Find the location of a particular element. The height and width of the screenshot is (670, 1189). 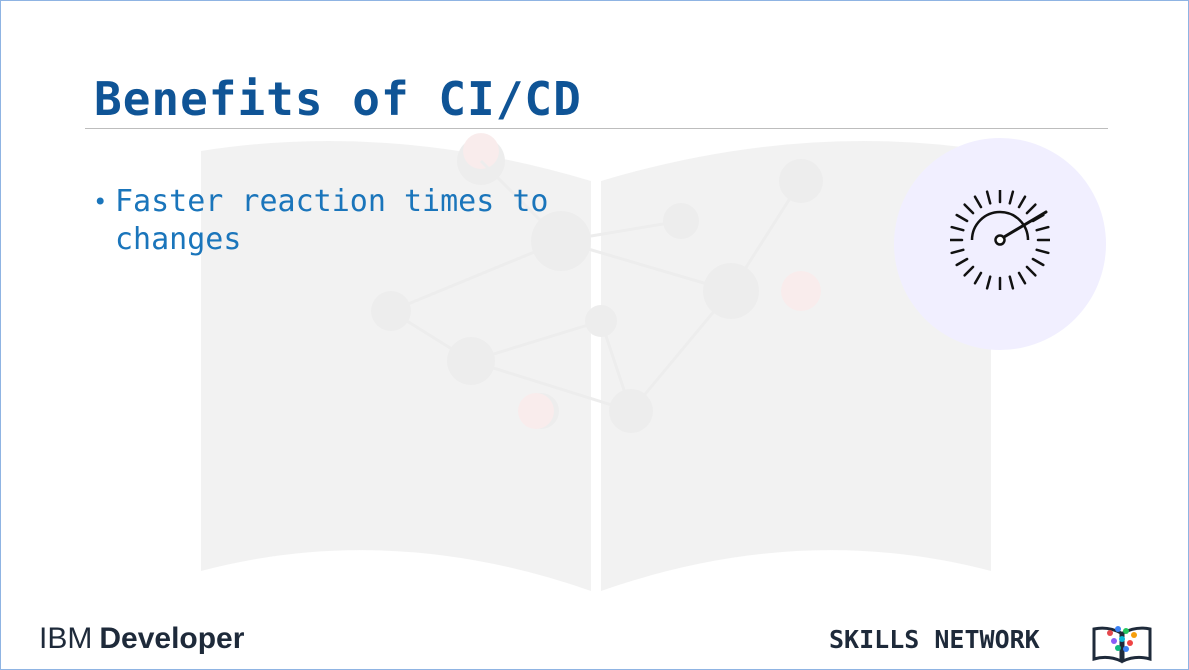

bullet-list: • Faster reaction times to changes is located at coordinates (333, 221).